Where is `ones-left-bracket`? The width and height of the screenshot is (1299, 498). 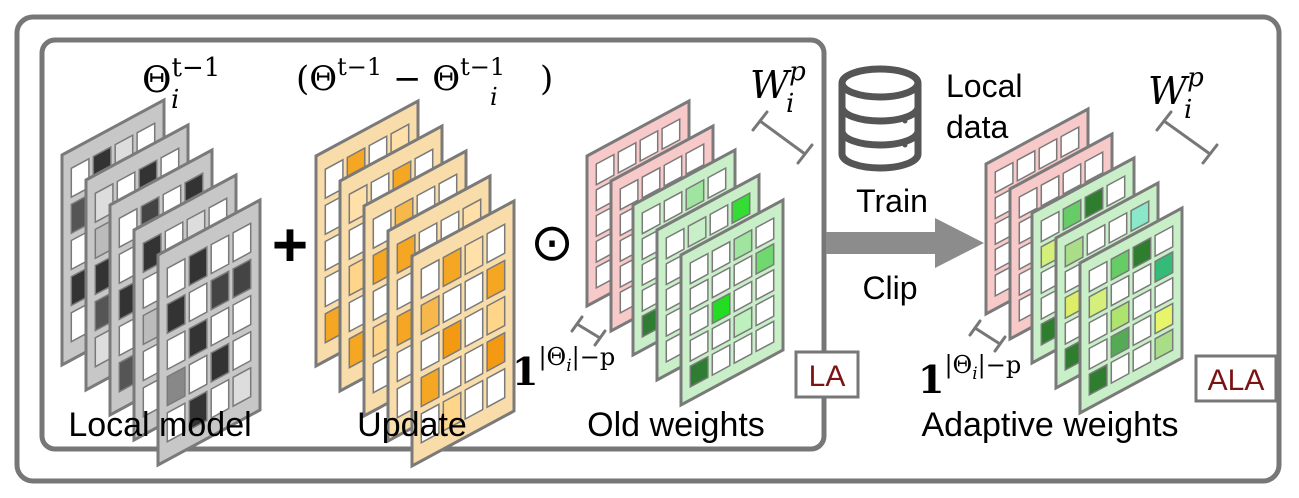
ones-left-bracket is located at coordinates (588, 331).